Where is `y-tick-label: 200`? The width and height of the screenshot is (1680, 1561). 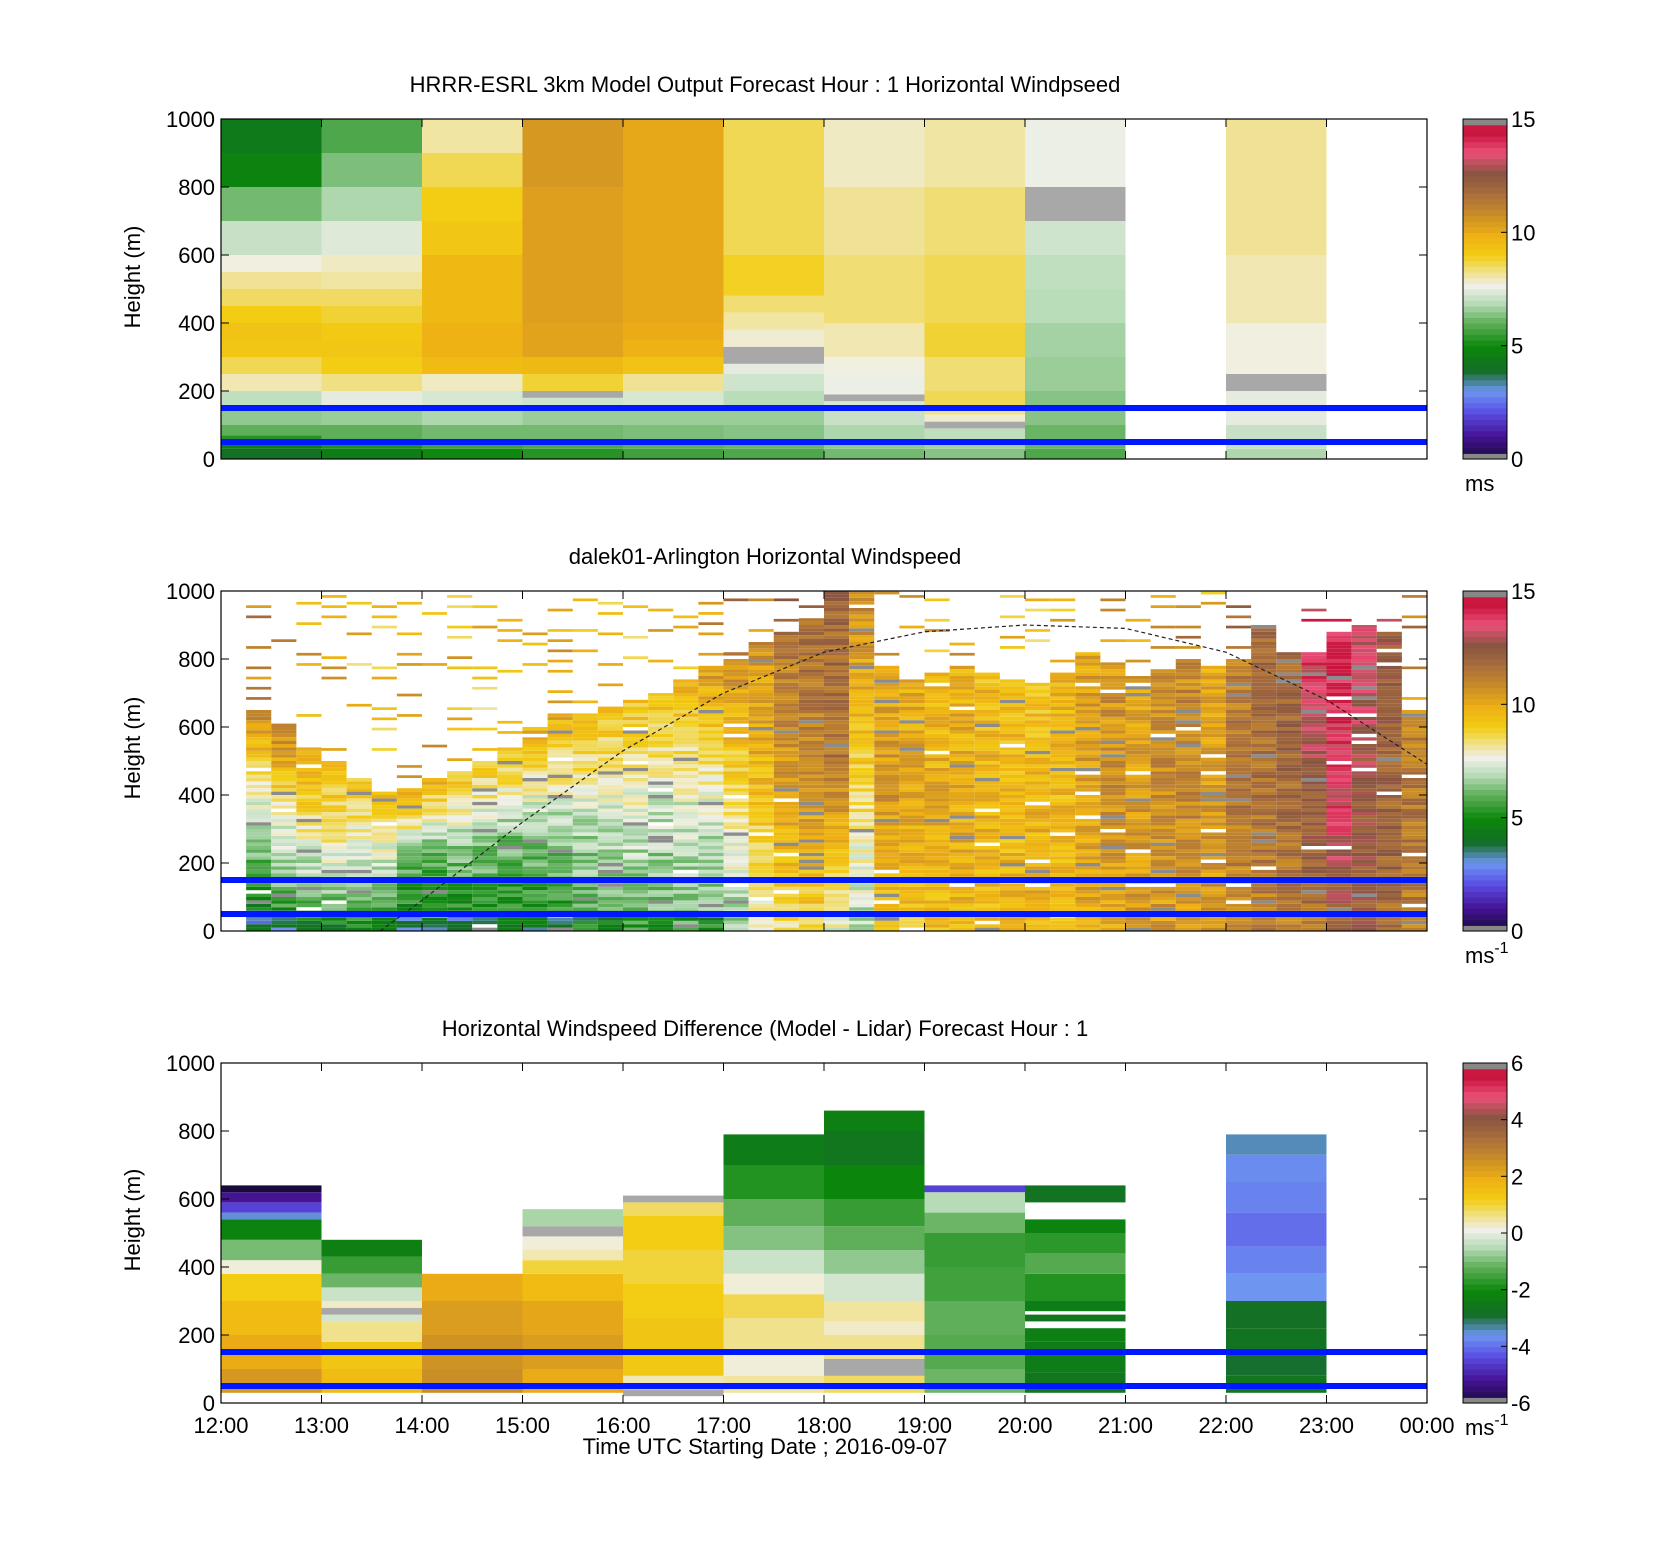
y-tick-label: 200 is located at coordinates (196, 391).